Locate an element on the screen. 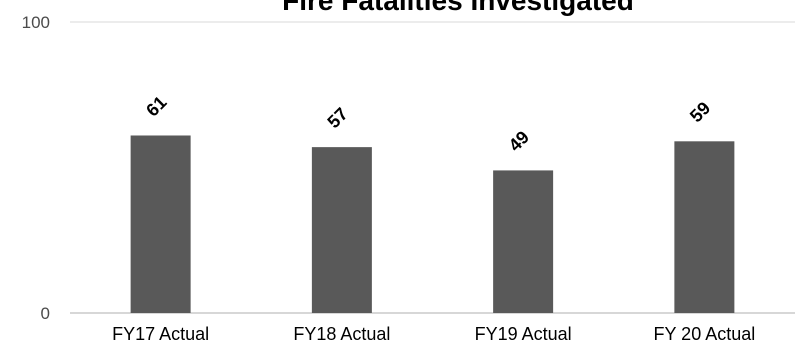 The height and width of the screenshot is (346, 806). data-label-3: 59 is located at coordinates (700, 112).